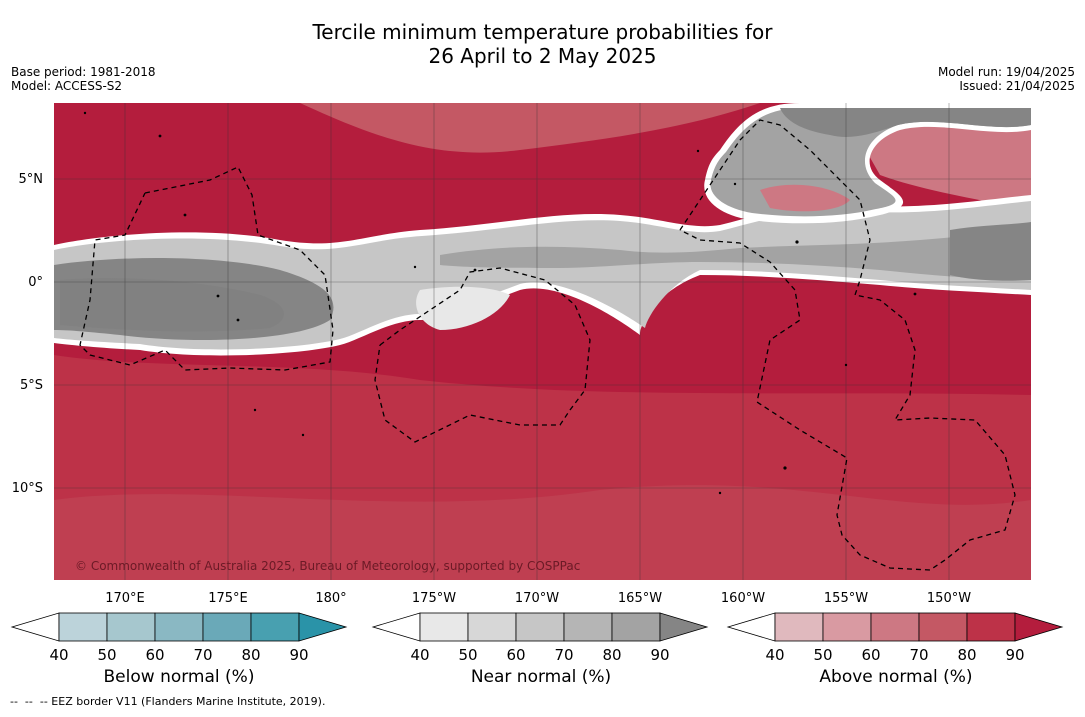 The image size is (1085, 717). What do you see at coordinates (822, 655) in the screenshot?
I see `above-normal-colorbar-tick: 50` at bounding box center [822, 655].